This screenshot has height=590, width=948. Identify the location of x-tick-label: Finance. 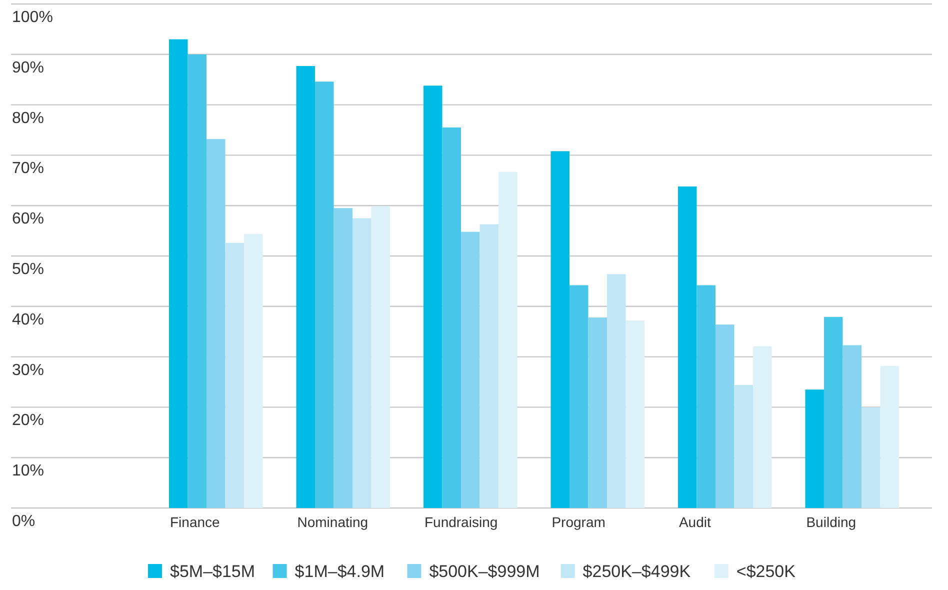
(195, 522).